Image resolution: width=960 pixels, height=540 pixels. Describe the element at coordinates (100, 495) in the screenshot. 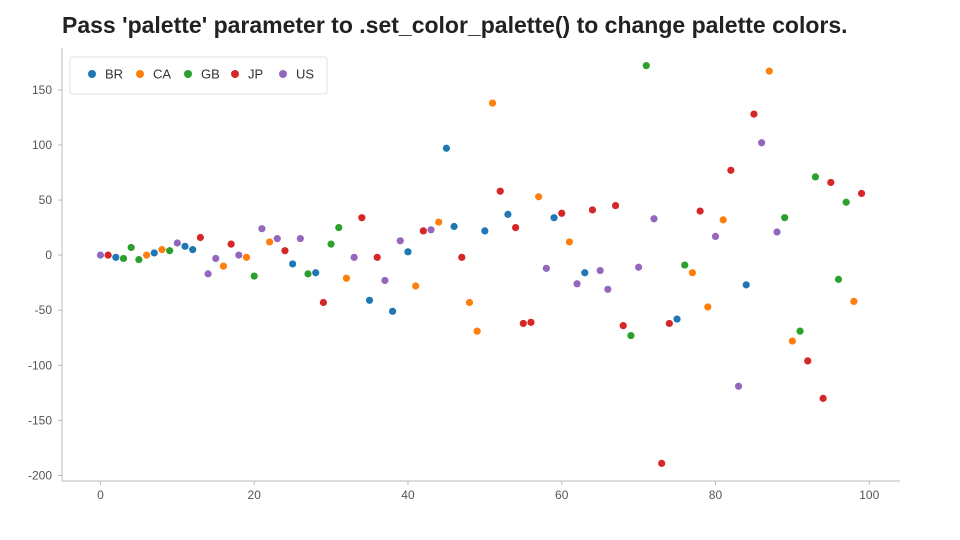

I see `x-tick-label: 0` at that location.